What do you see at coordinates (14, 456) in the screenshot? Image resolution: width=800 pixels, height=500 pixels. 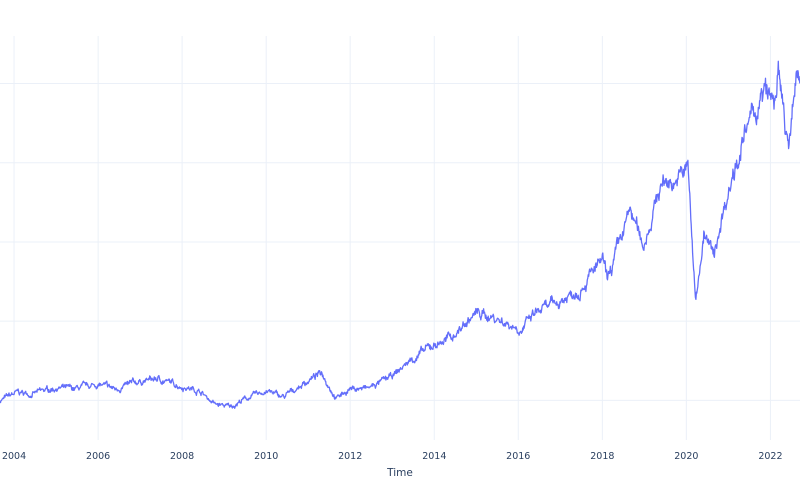 I see `x-tick-label: 2004` at bounding box center [14, 456].